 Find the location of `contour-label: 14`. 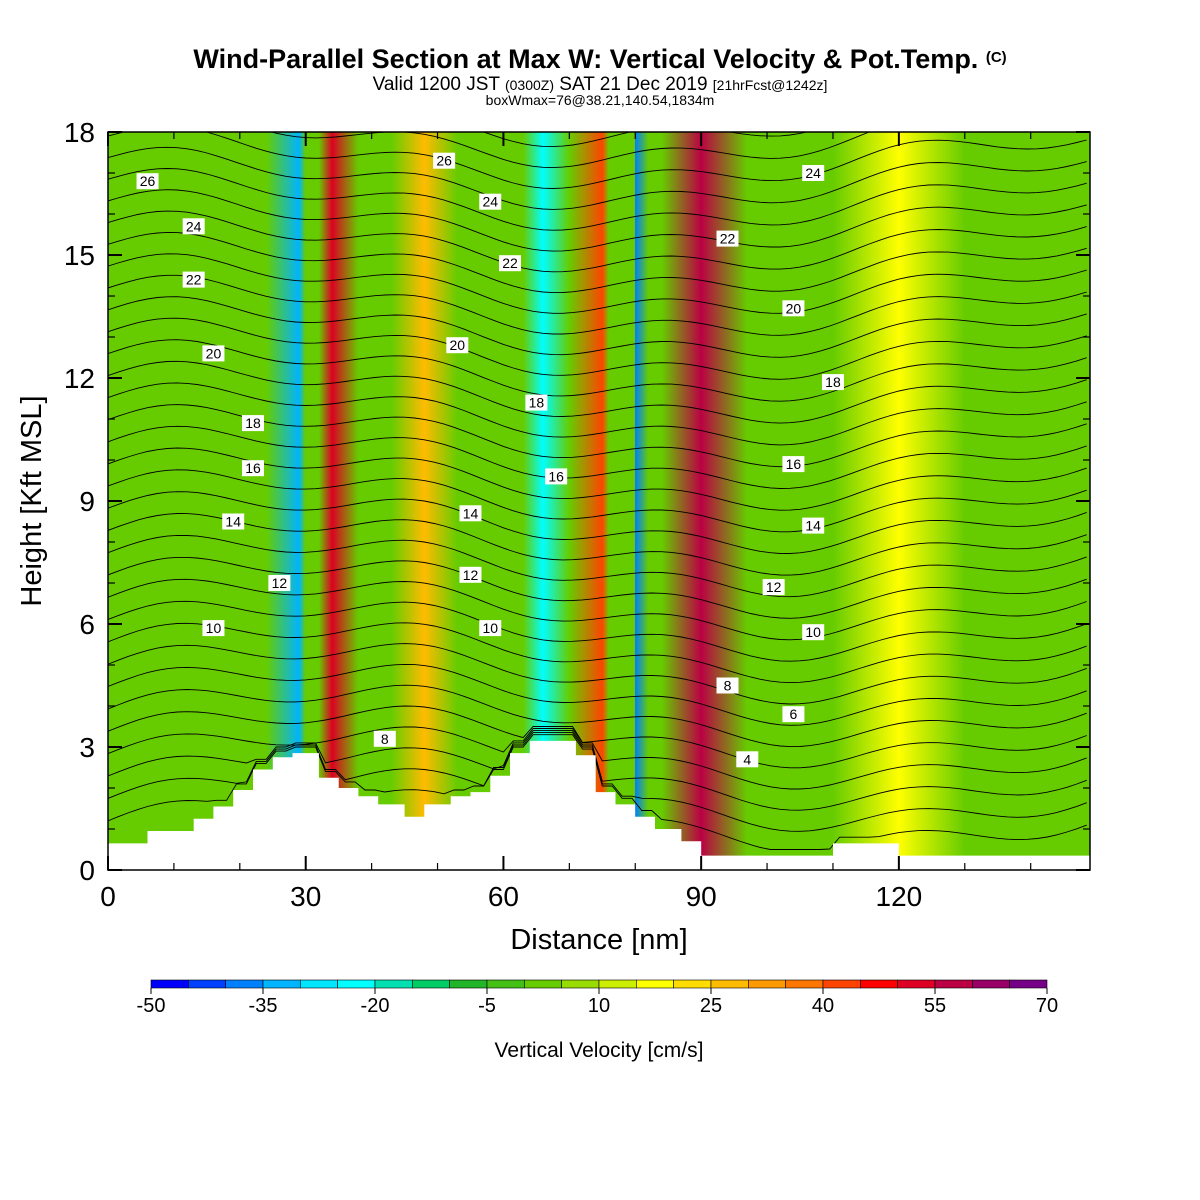

contour-label: 14 is located at coordinates (470, 513).